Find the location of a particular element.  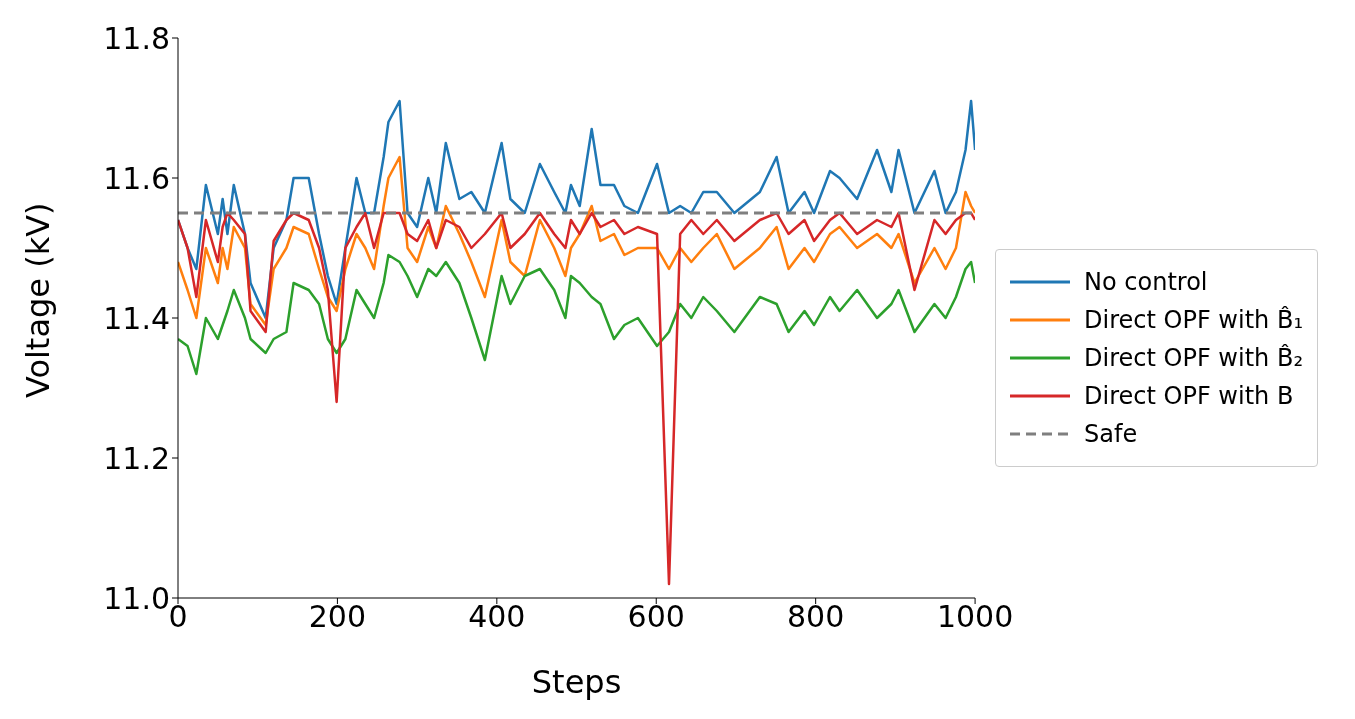

y-tick-label: 11.4 is located at coordinates (136, 318).